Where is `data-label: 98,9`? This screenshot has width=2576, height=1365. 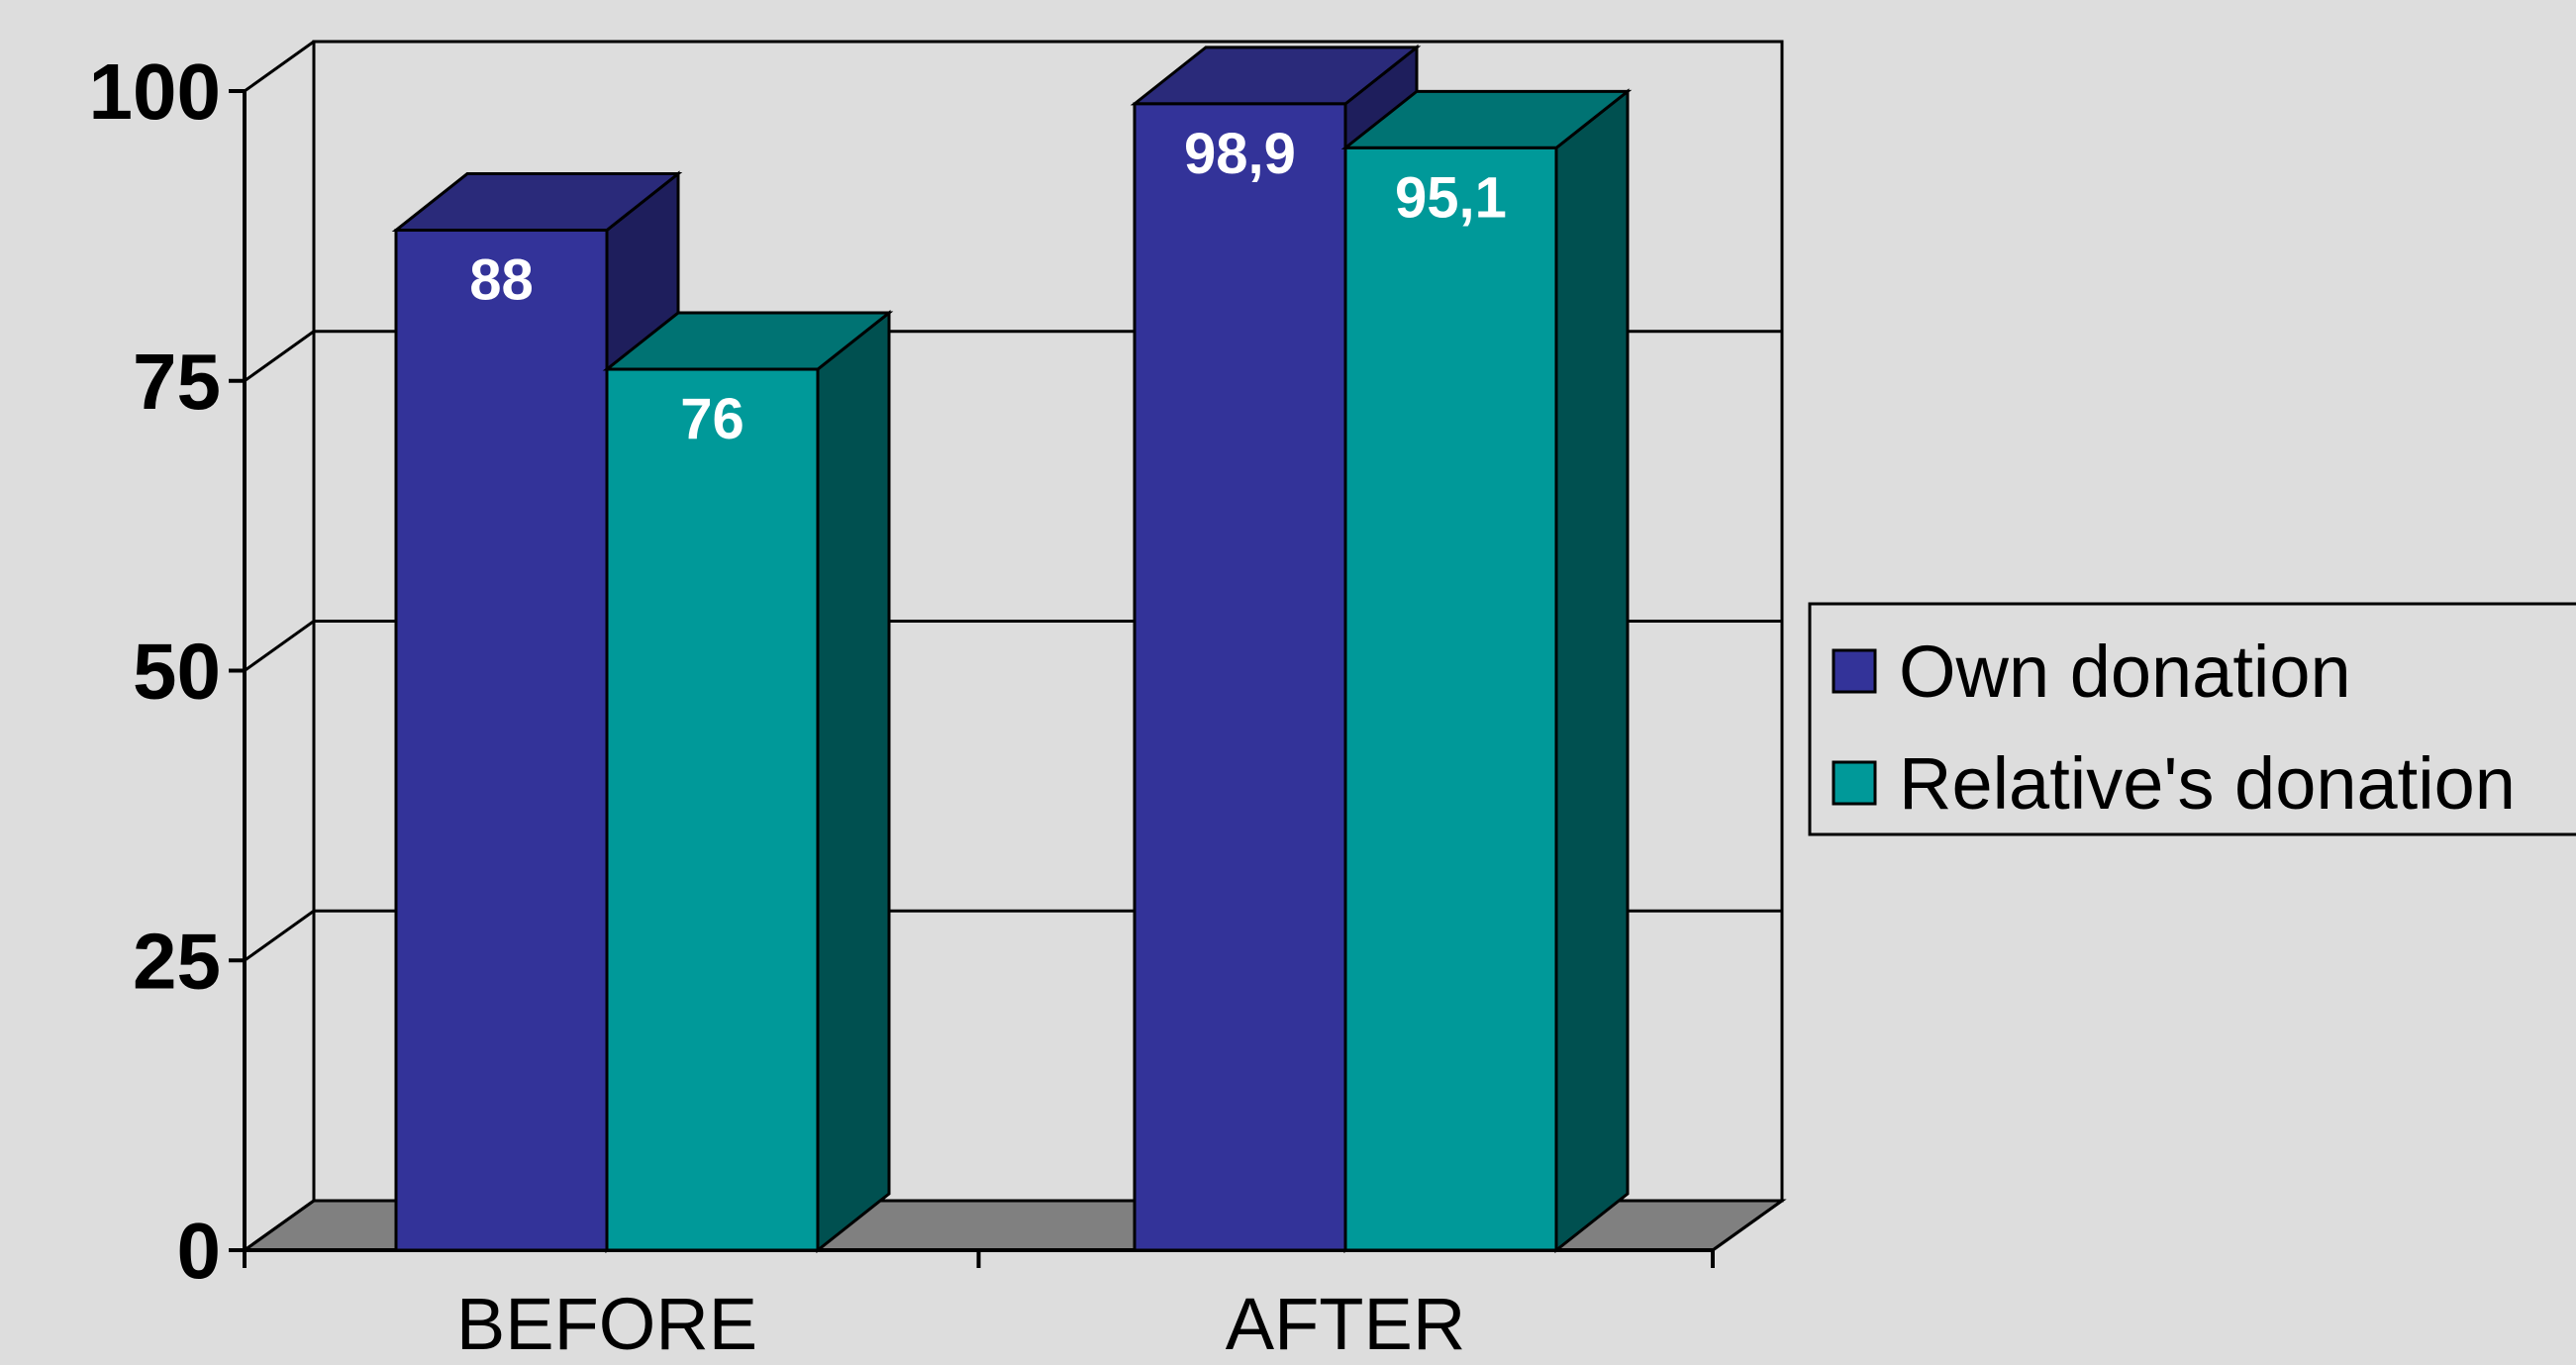 data-label: 98,9 is located at coordinates (1240, 154).